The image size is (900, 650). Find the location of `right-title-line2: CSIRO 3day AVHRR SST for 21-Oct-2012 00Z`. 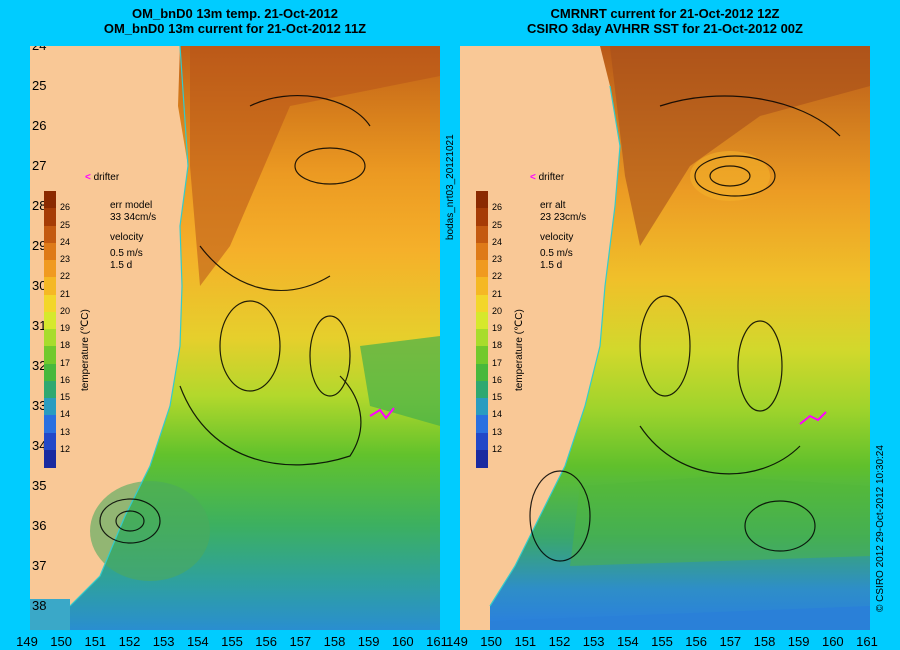

right-title-line2: CSIRO 3day AVHRR SST for 21-Oct-2012 00Z is located at coordinates (665, 28).